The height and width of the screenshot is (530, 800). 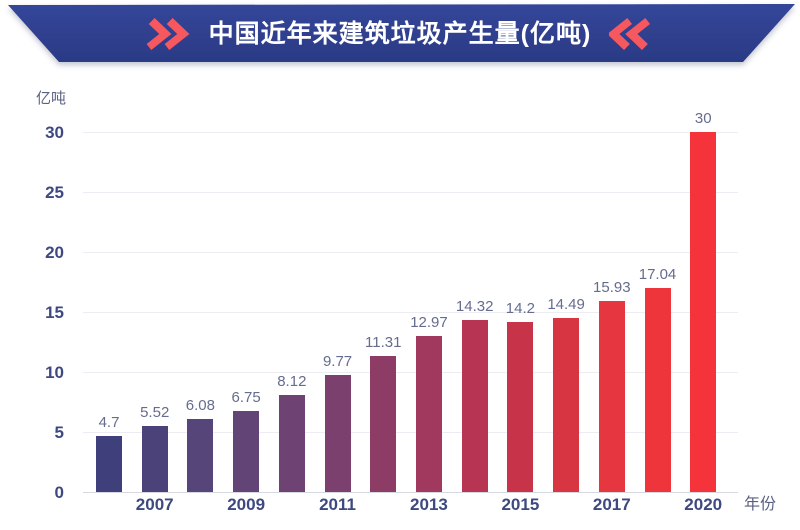 I want to click on bar-value-label: 15.93, so click(x=612, y=287).